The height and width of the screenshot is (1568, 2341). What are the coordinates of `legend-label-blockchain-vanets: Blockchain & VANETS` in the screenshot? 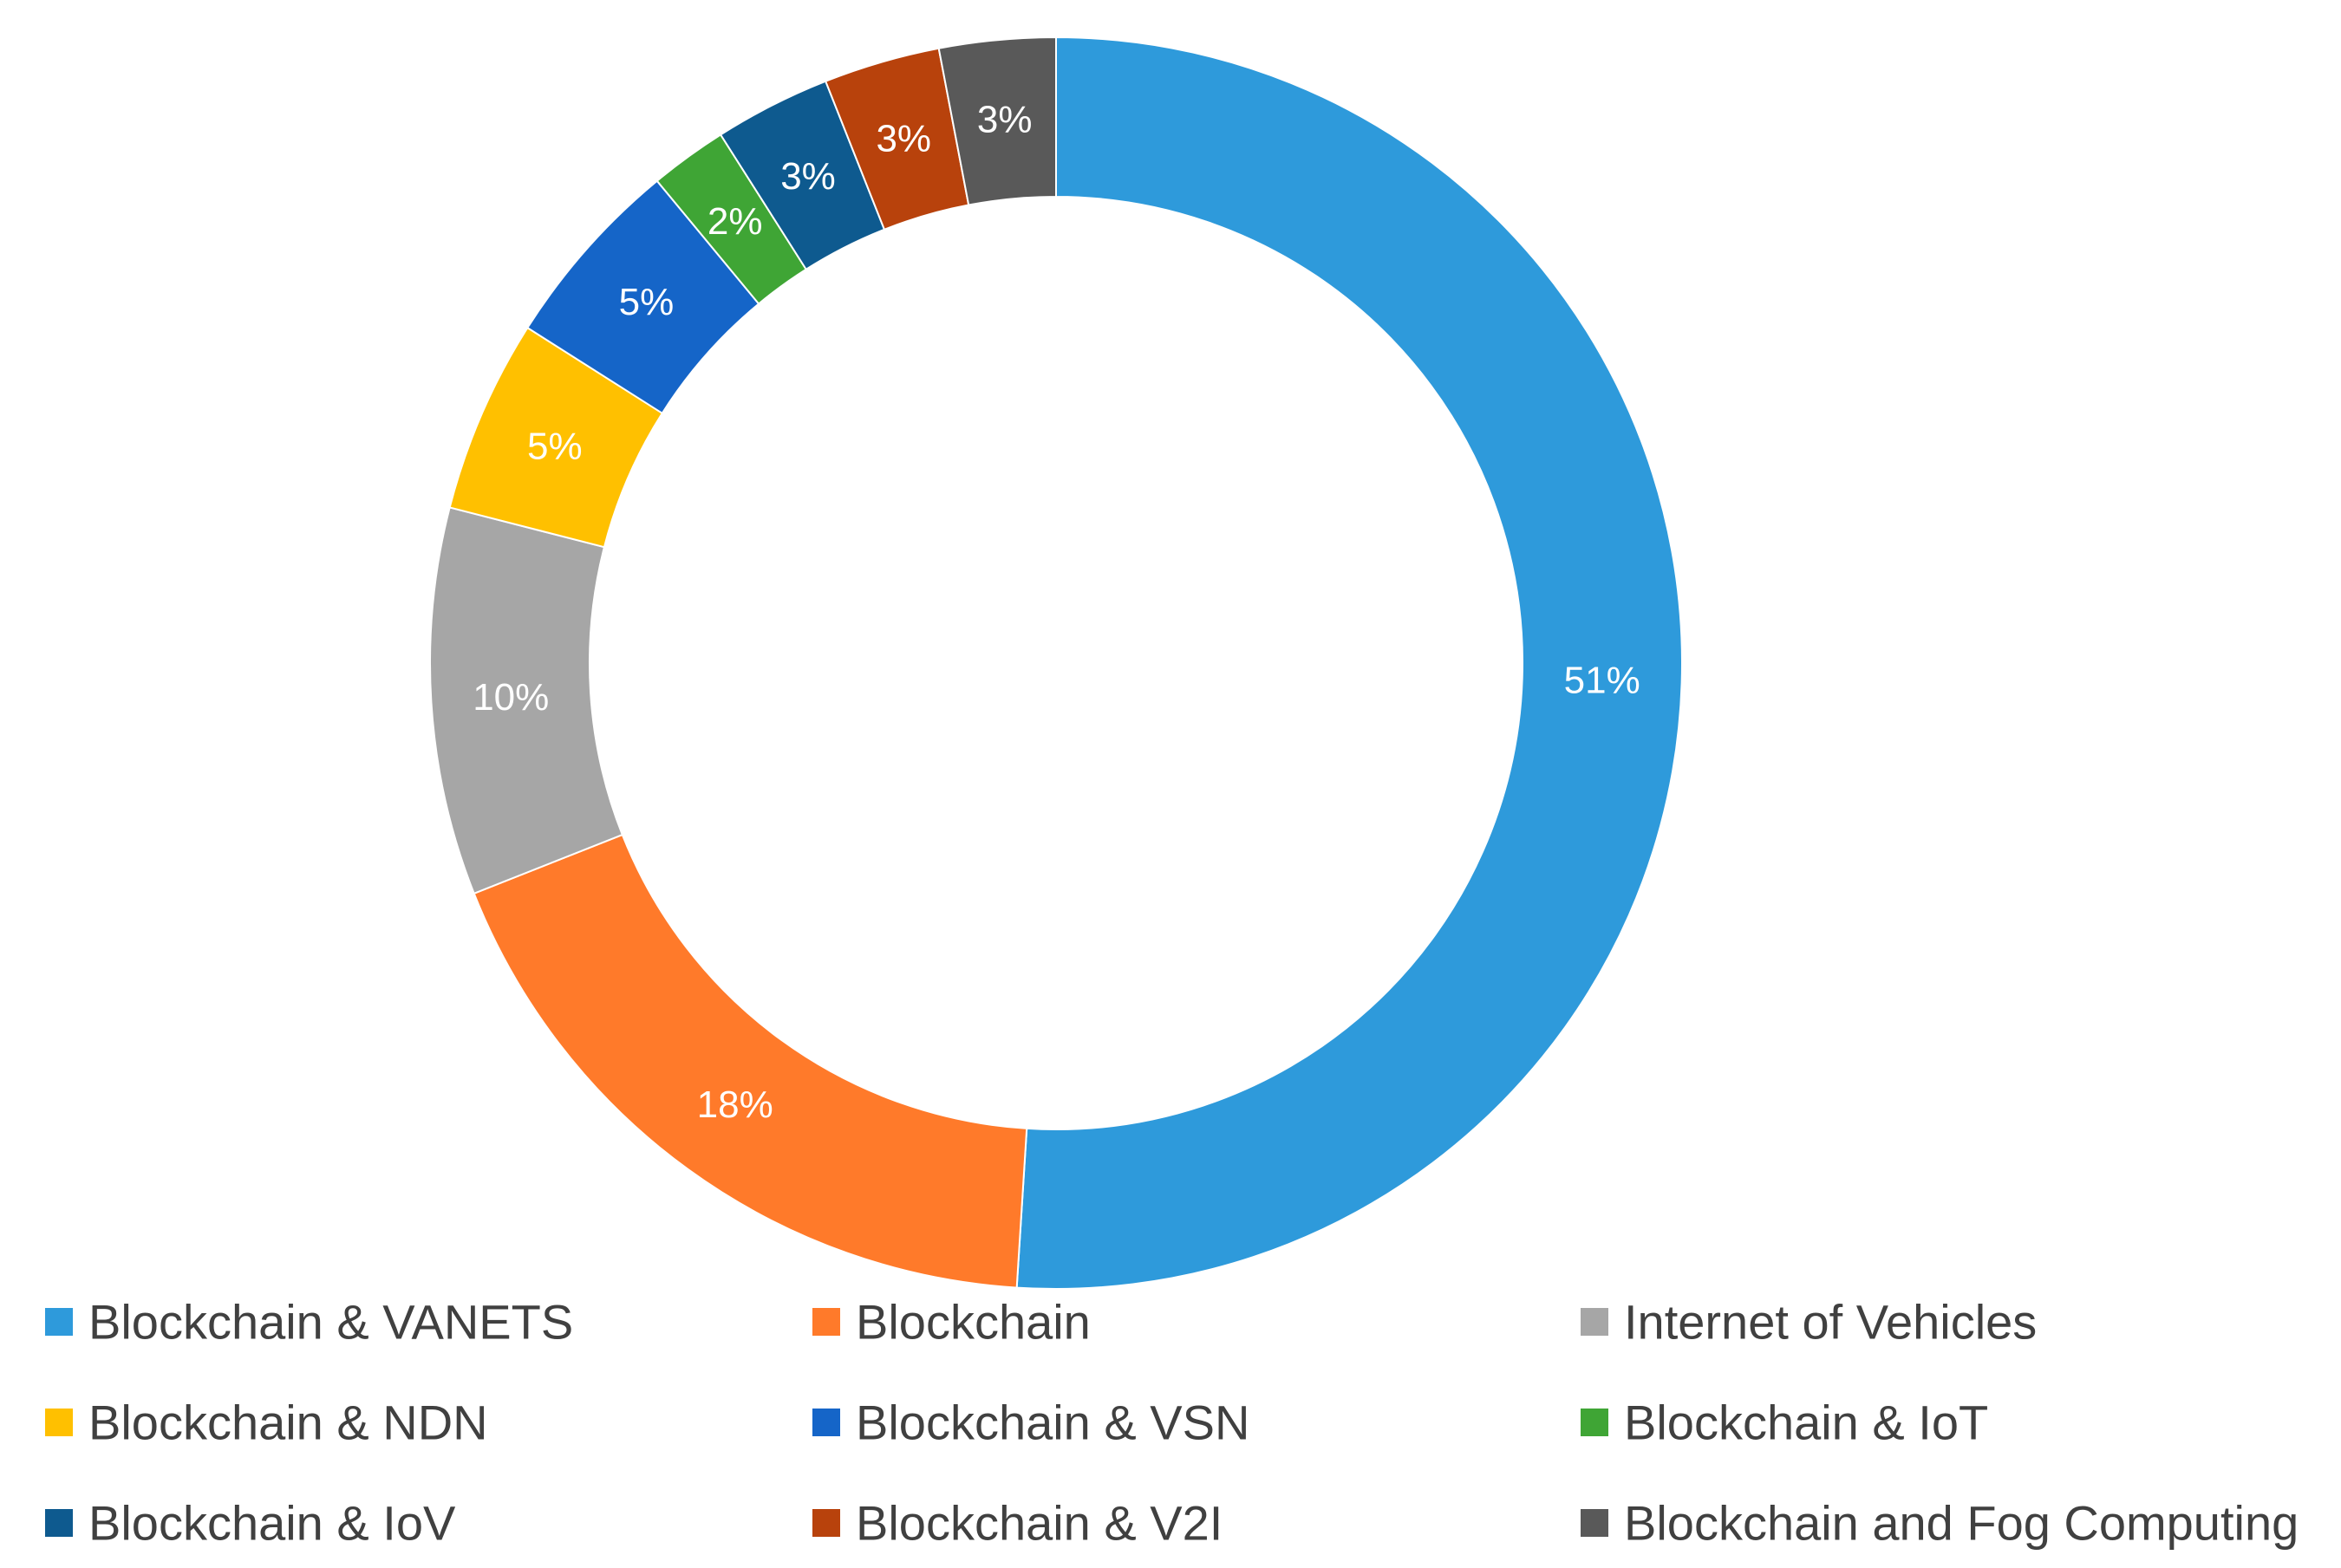 It's located at (330, 1322).